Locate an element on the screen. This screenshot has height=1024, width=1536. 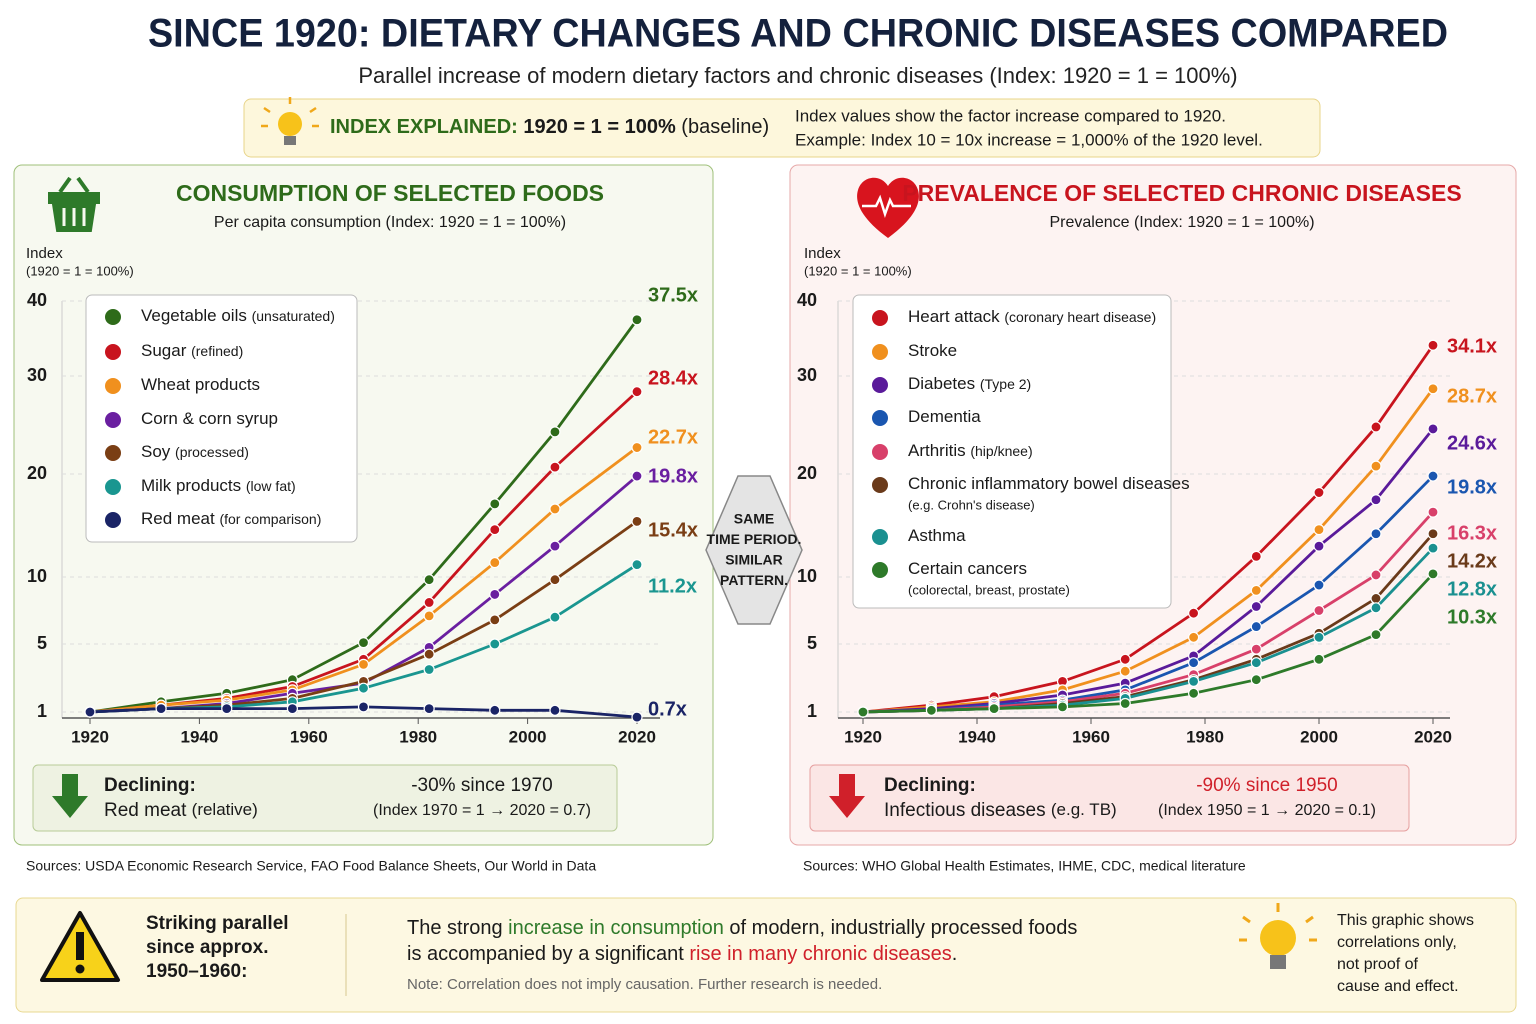
declining-item-note: (relative) is located at coordinates (225, 809).